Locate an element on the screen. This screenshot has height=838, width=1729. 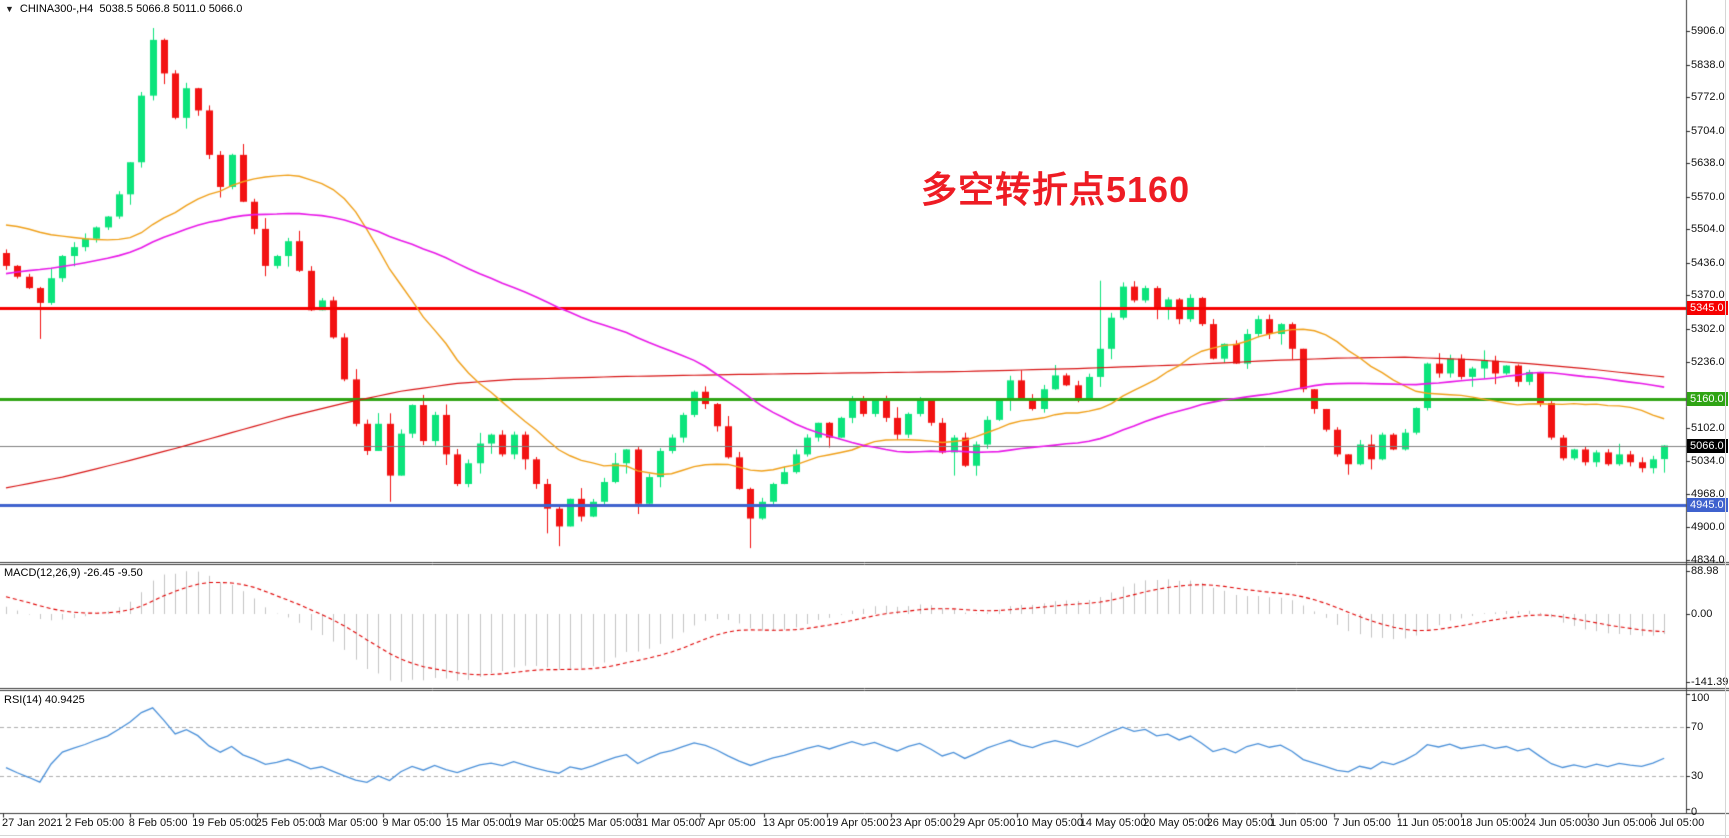
price-axis-tick-label: 5034.0 is located at coordinates (1708, 461).